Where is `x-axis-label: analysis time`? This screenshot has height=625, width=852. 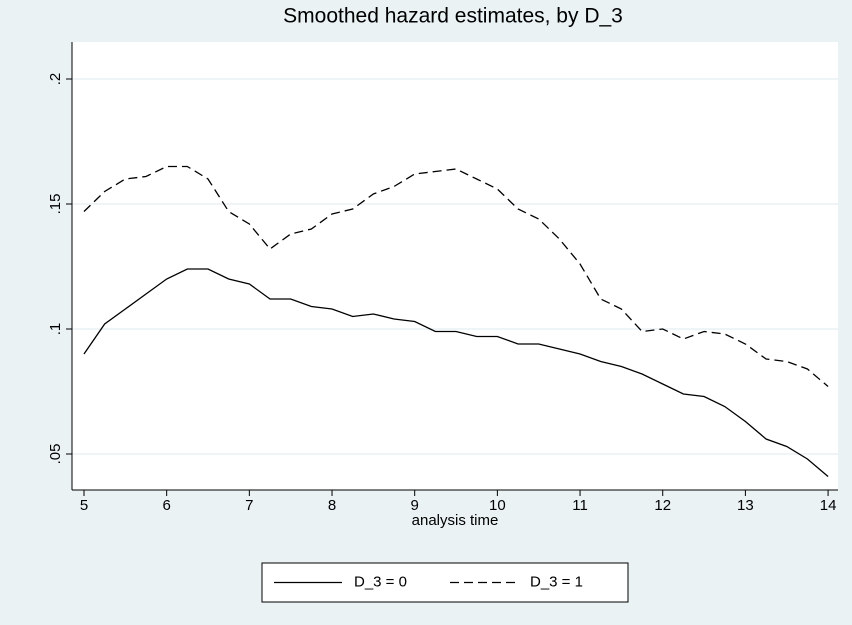 x-axis-label: analysis time is located at coordinates (455, 520).